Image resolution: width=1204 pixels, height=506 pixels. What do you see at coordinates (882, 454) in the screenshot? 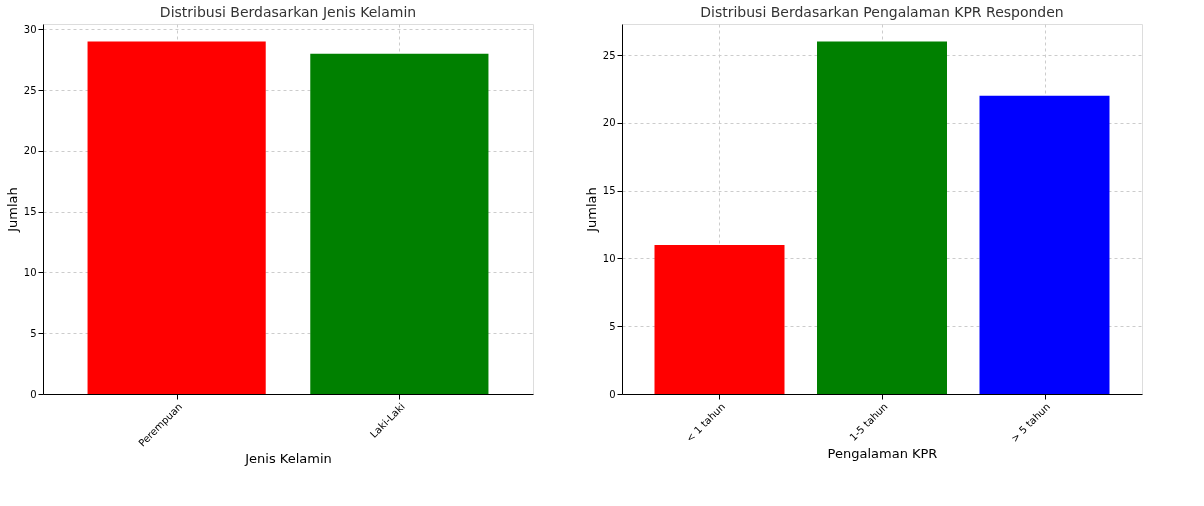
I see `x-axis-title: Pengalaman KPR` at bounding box center [882, 454].